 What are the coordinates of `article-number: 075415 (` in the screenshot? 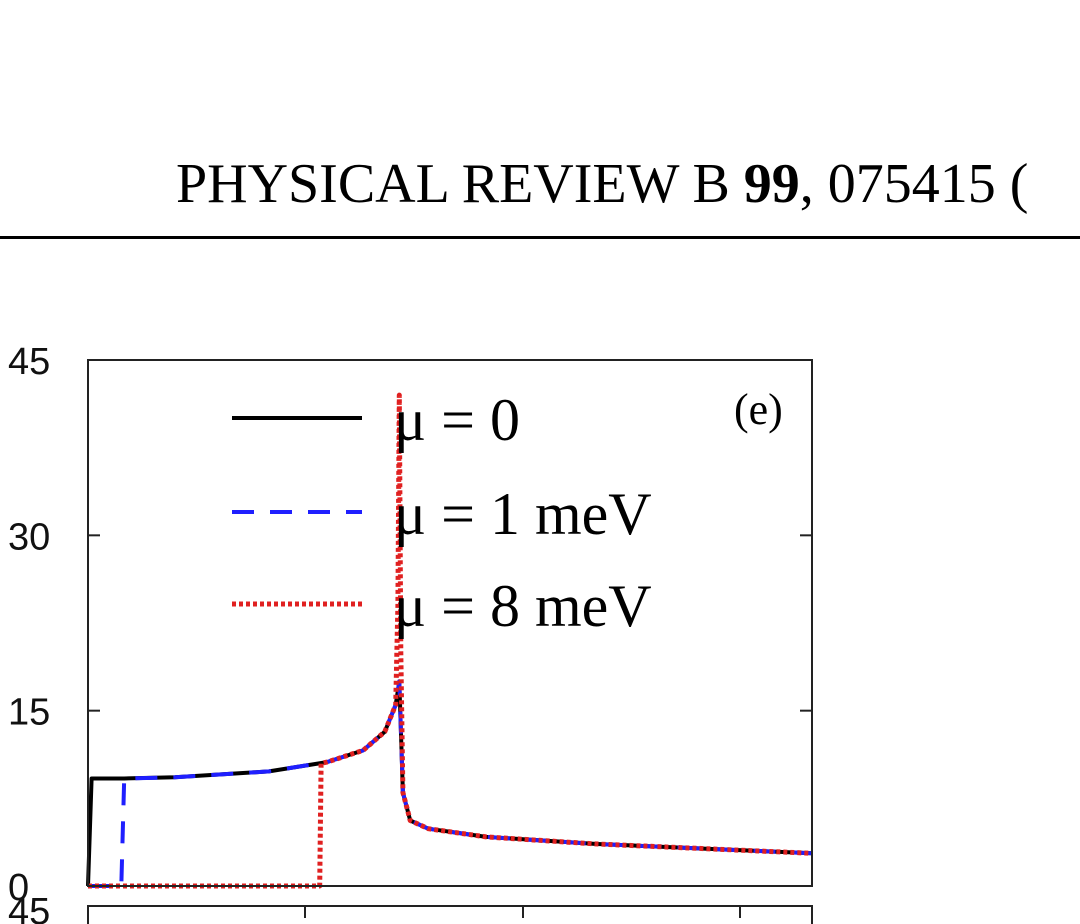 It's located at (928, 184).